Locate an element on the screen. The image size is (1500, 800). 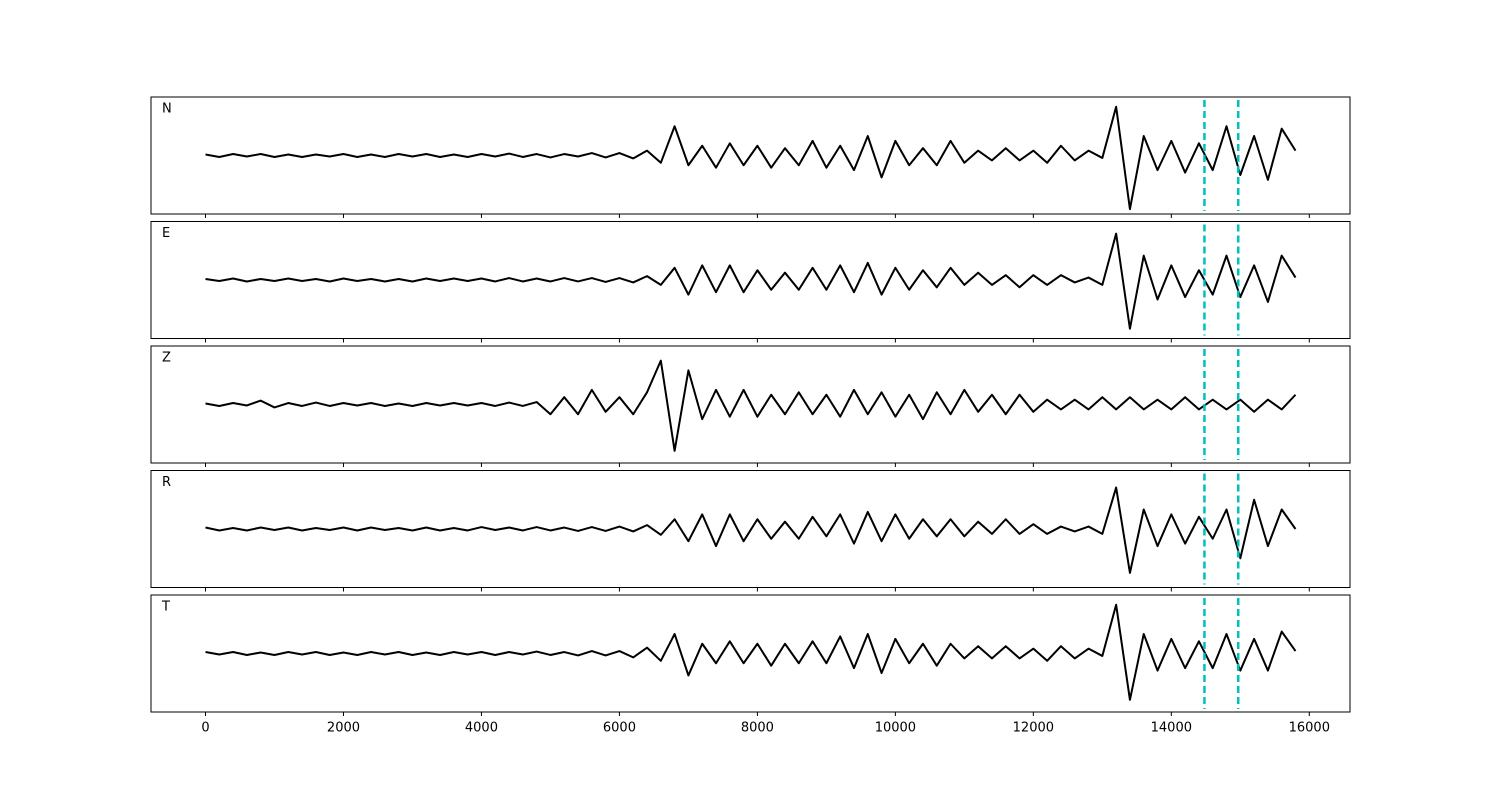
x-tick-label: 14000 is located at coordinates (1171, 728).